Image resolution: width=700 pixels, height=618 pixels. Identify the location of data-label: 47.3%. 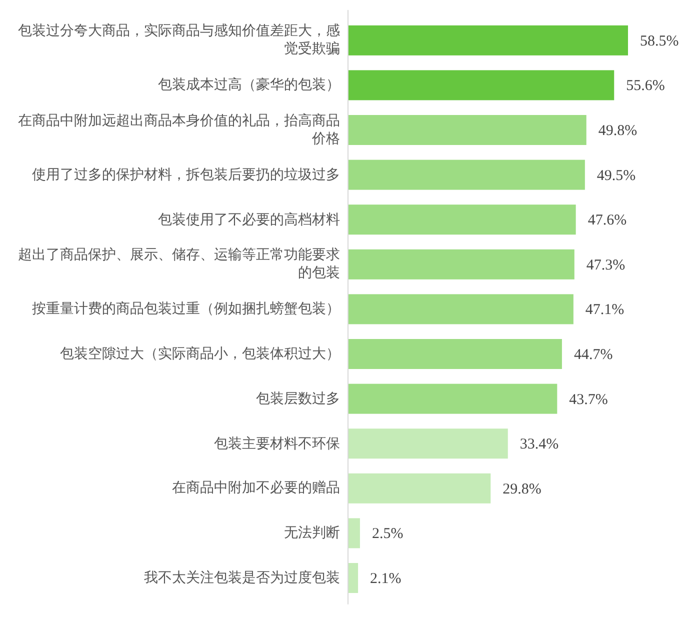
(606, 265).